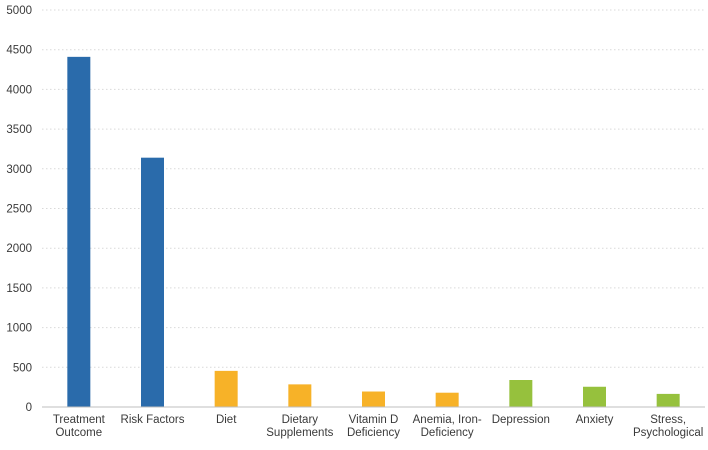 The height and width of the screenshot is (450, 708). I want to click on y-axis-tick-labels: 0 500 1000 1500 2000 2500 3000 3500 4000 4500 5000, so click(19, 209).